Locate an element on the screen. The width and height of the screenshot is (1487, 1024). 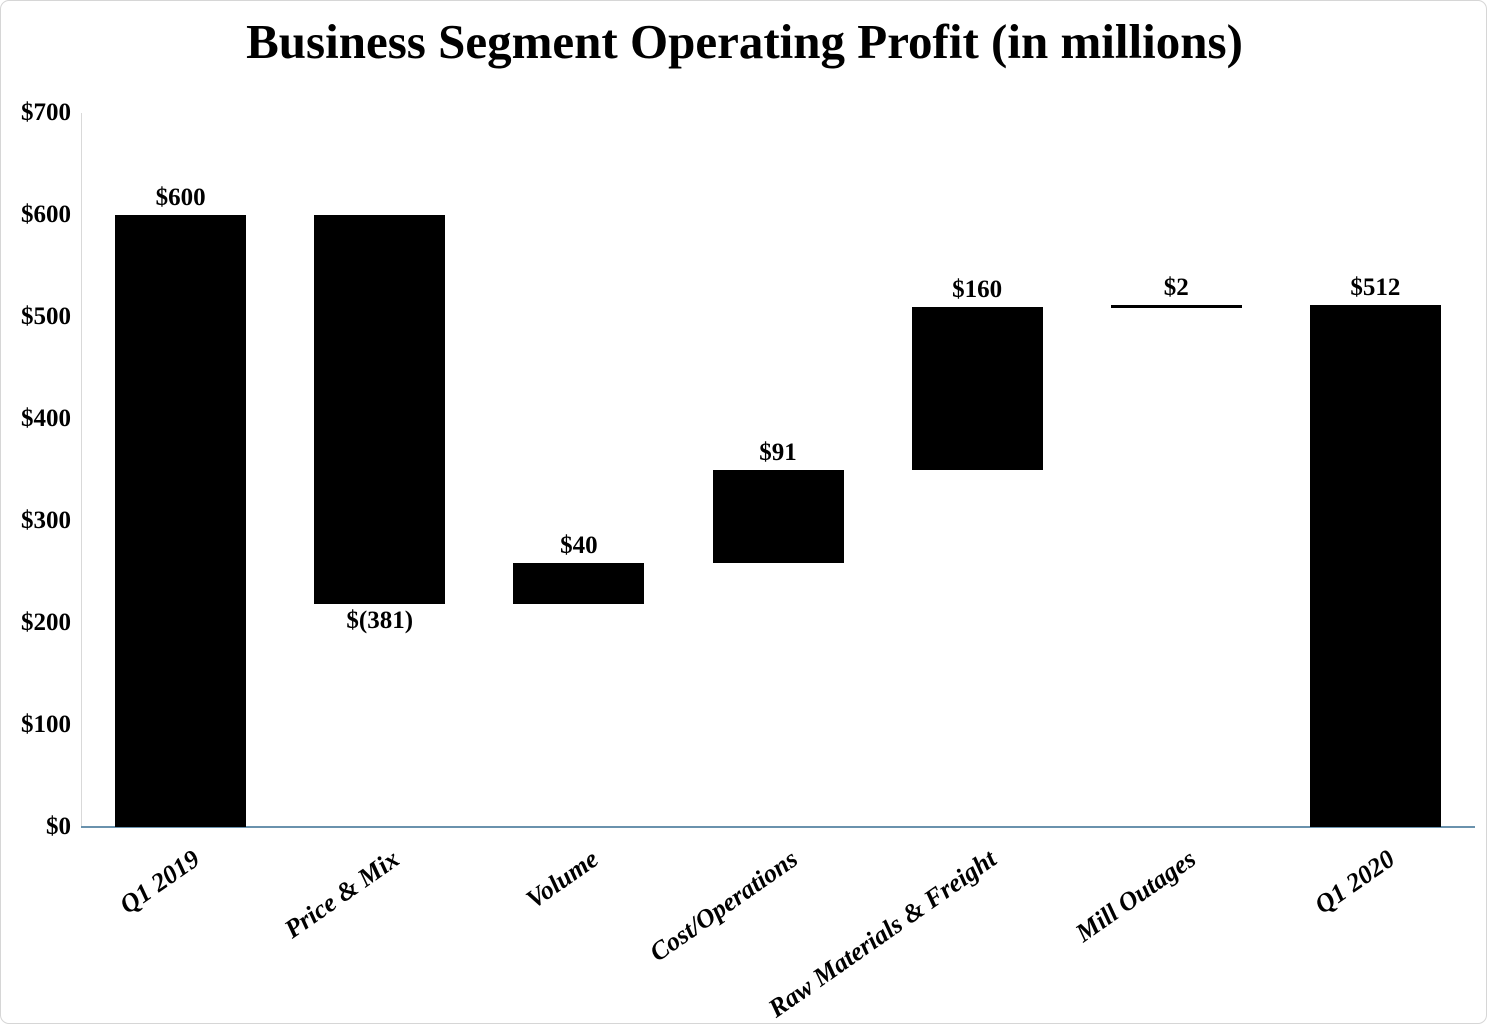
y-axis-tick-label: $0 is located at coordinates (58, 826).